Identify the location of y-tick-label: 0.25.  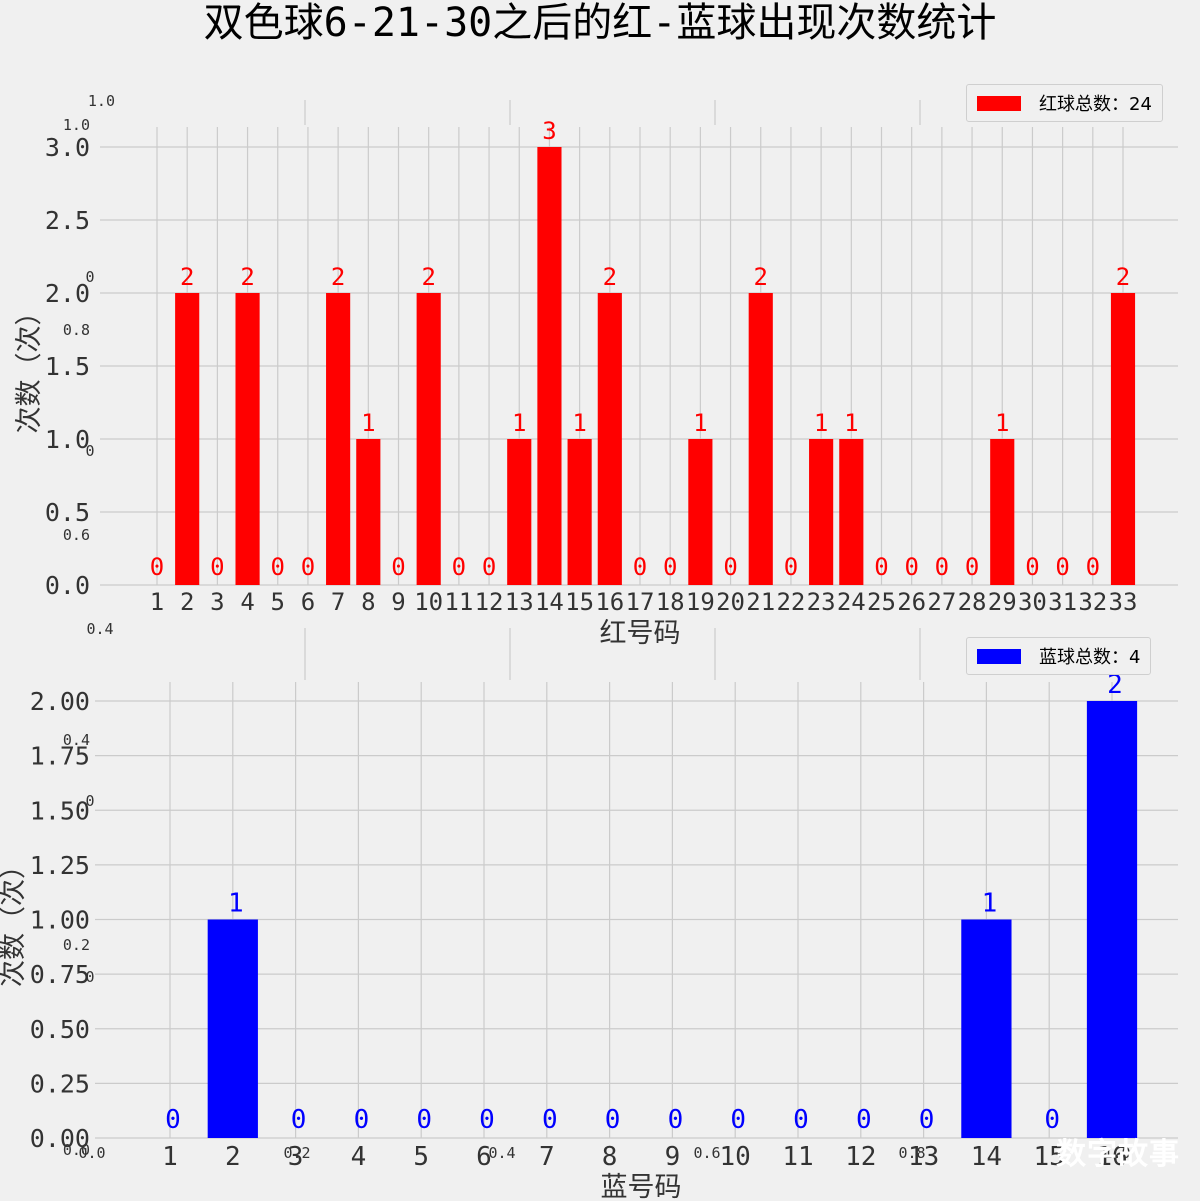
(60, 1083).